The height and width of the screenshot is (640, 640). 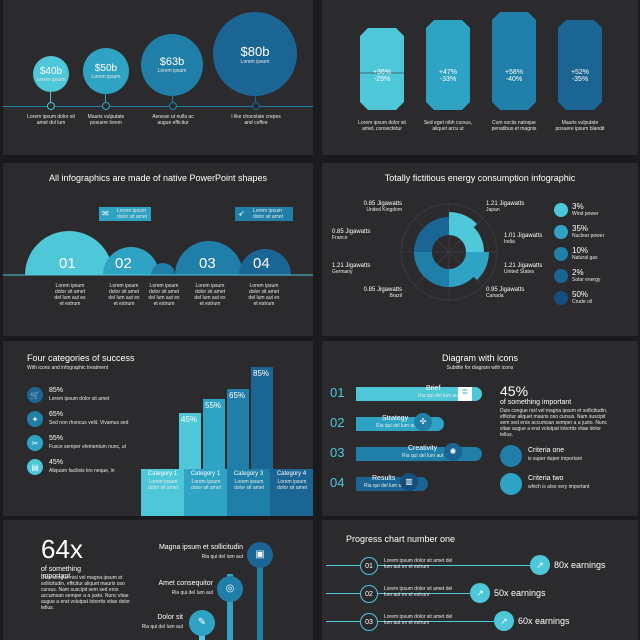 I want to click on label-country: Brazil, so click(x=395, y=296).